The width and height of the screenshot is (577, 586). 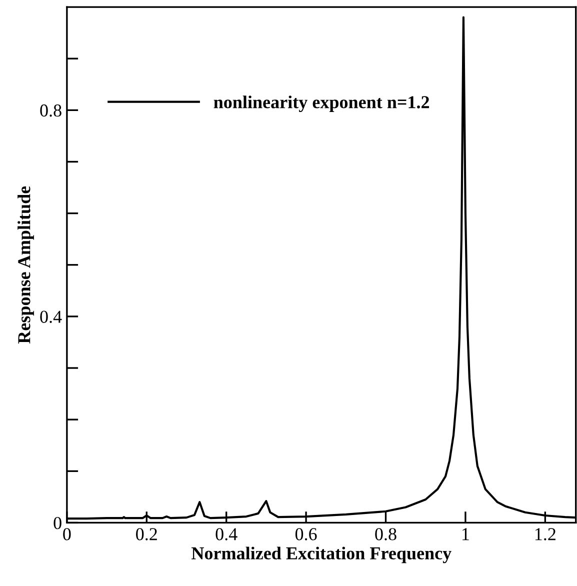 What do you see at coordinates (227, 534) in the screenshot?
I see `x-tick-label: 0.4` at bounding box center [227, 534].